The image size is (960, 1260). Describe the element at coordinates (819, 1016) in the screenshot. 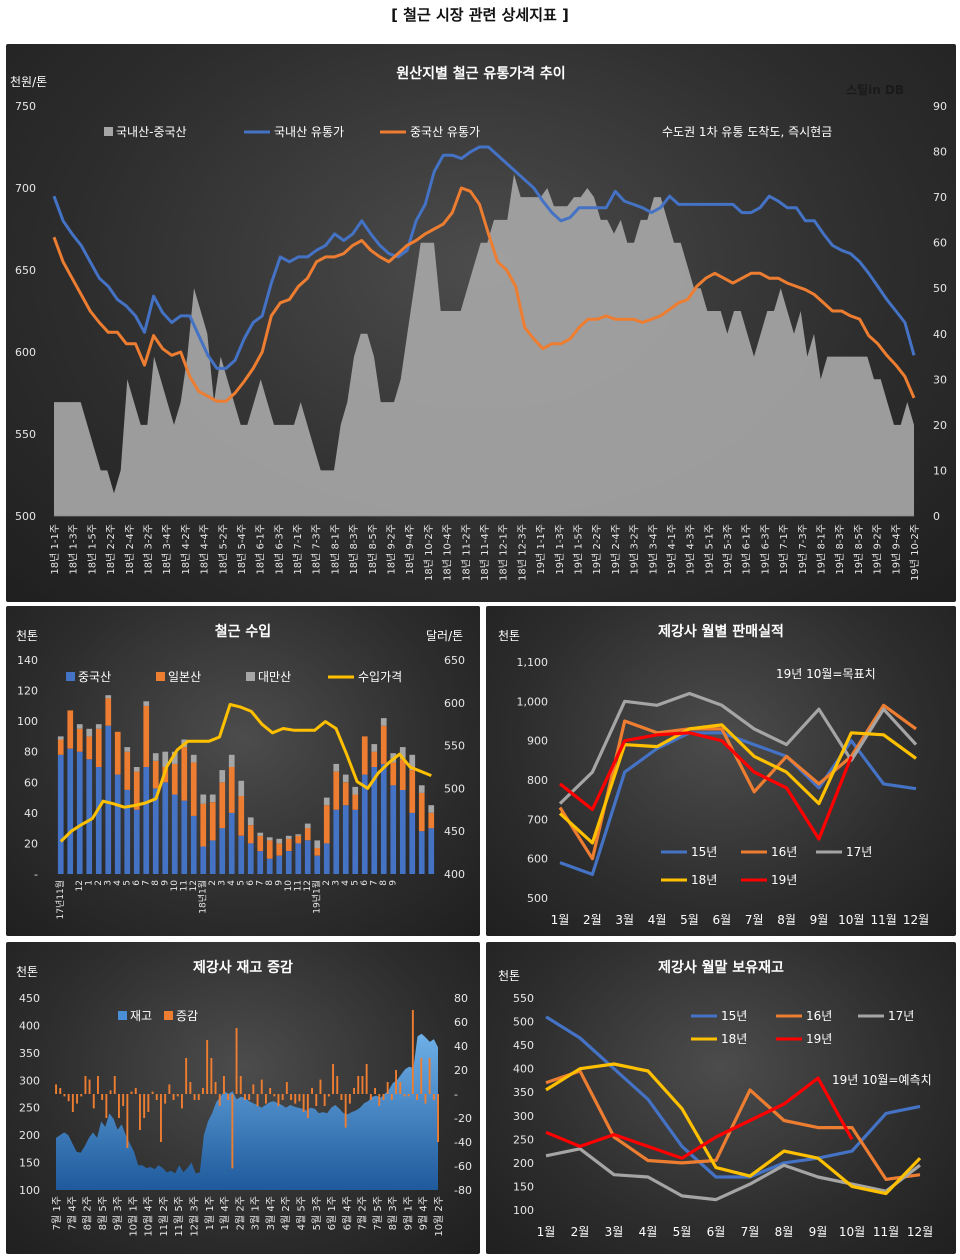

I see `legend-16년: 16년` at that location.